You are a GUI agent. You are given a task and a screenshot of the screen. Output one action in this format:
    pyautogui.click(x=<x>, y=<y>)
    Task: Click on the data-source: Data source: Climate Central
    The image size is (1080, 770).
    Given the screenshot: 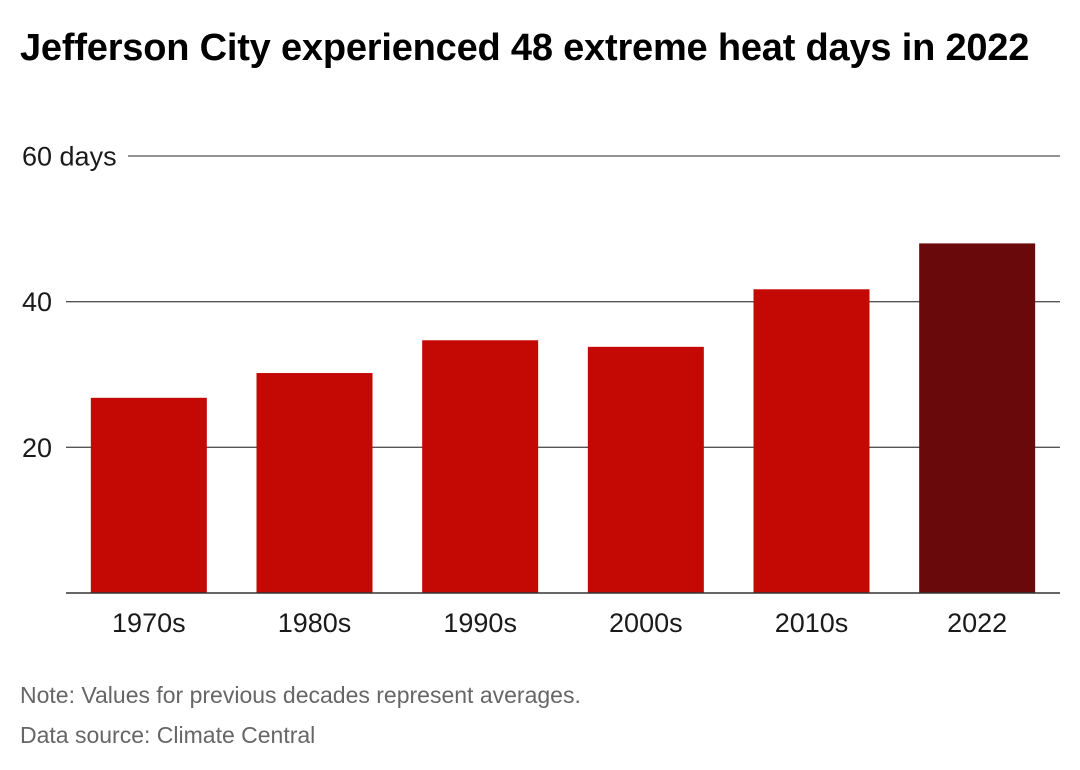 What is the action you would take?
    pyautogui.click(x=168, y=735)
    